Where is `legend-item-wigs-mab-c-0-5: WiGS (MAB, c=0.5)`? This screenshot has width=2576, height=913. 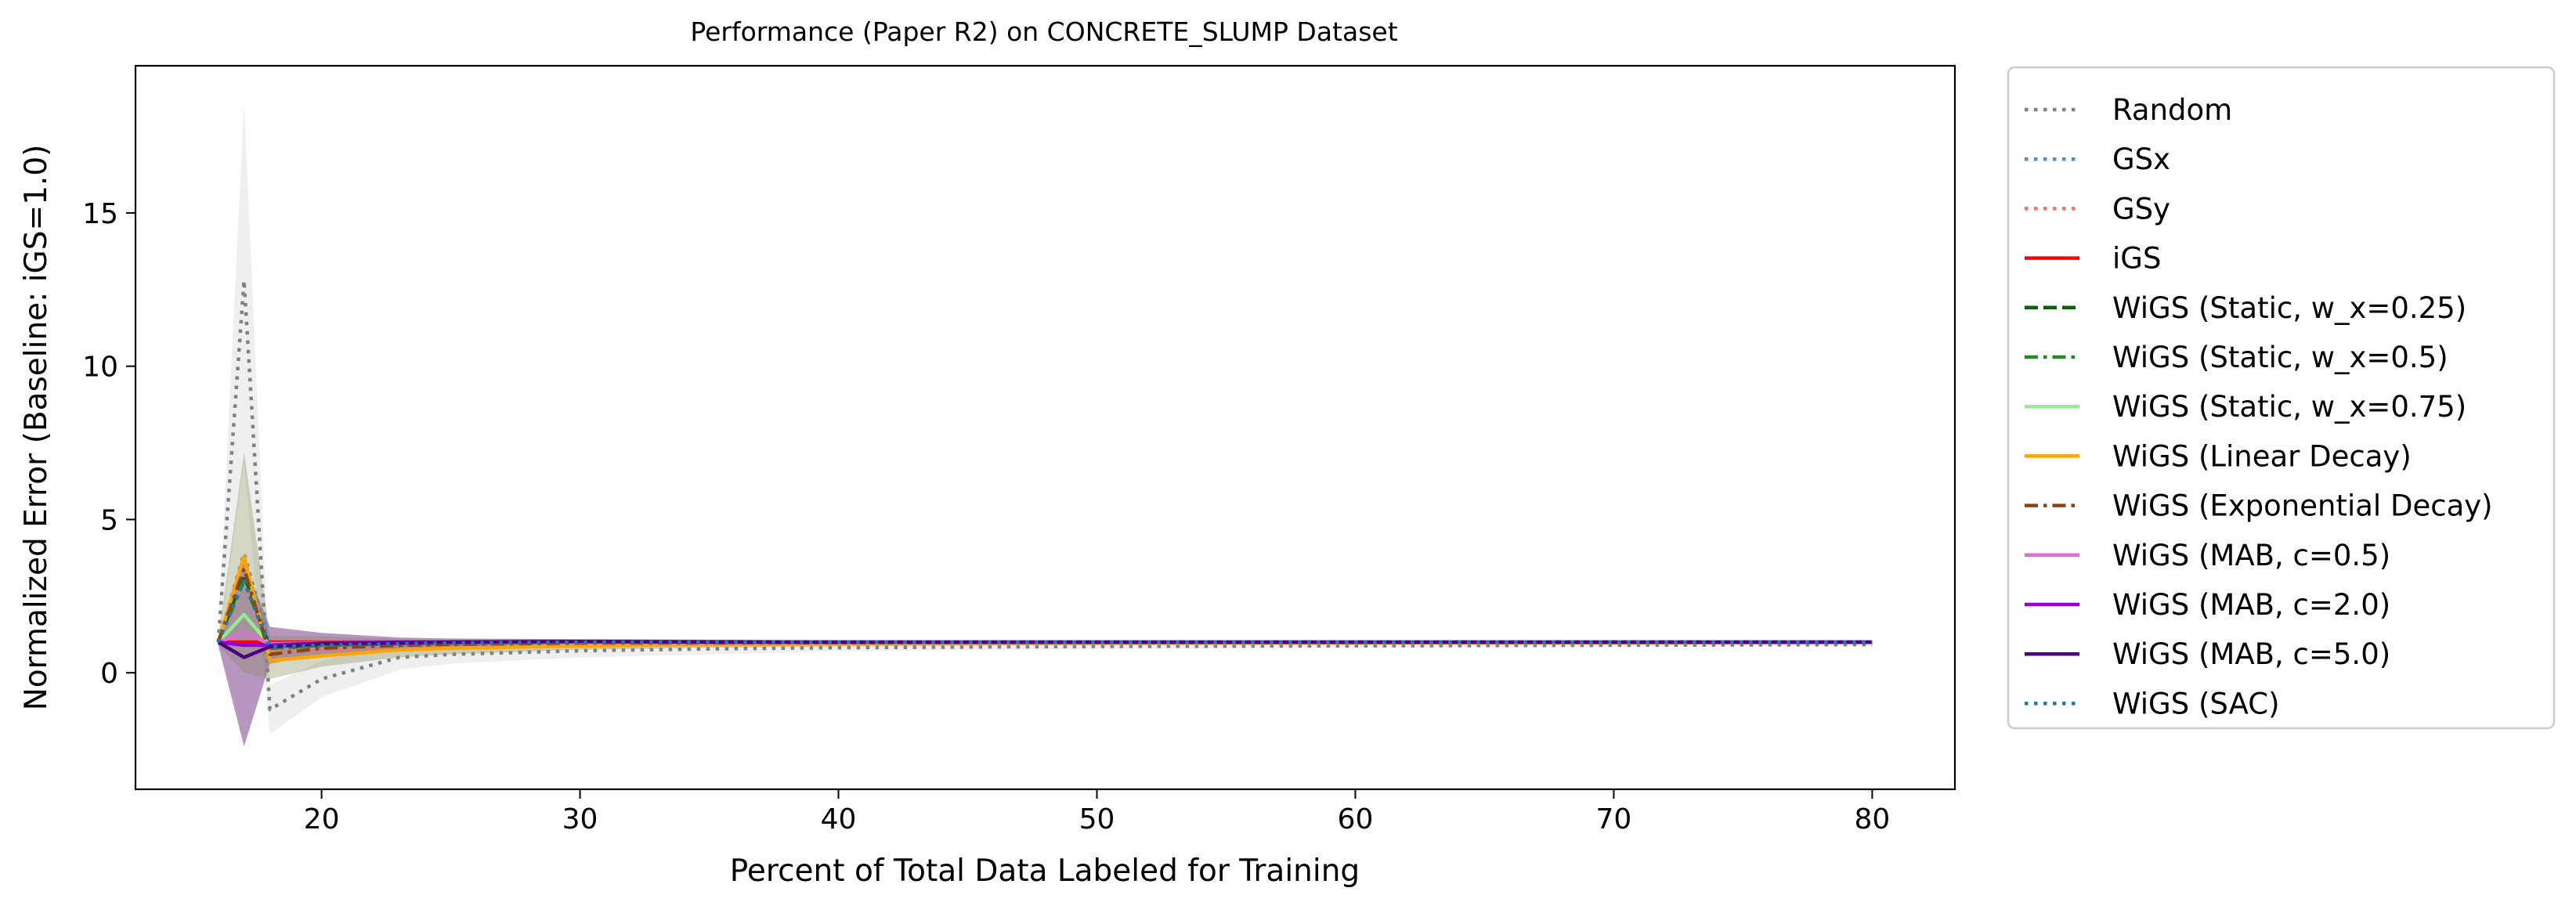 legend-item-wigs-mab-c-0-5: WiGS (MAB, c=0.5) is located at coordinates (2207, 555).